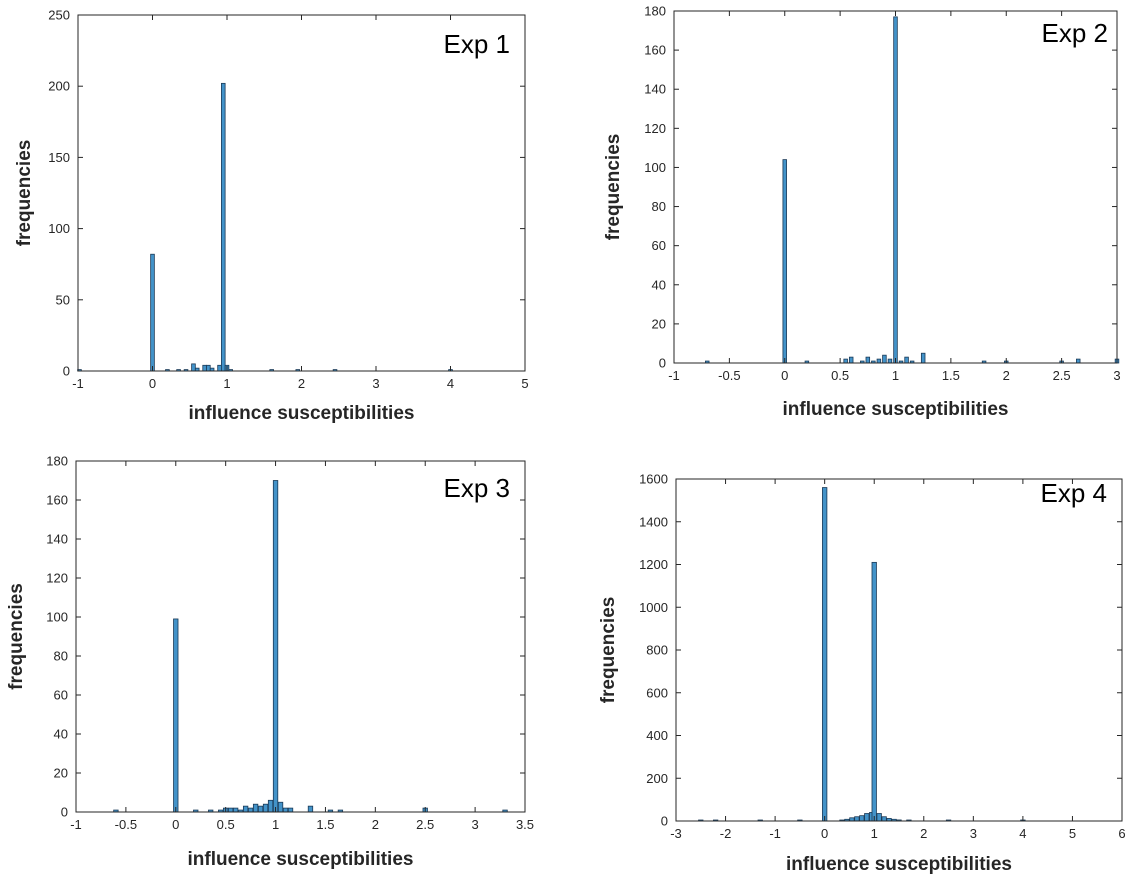 Image resolution: width=1126 pixels, height=884 pixels. I want to click on y-tick-label: 600, so click(657, 692).